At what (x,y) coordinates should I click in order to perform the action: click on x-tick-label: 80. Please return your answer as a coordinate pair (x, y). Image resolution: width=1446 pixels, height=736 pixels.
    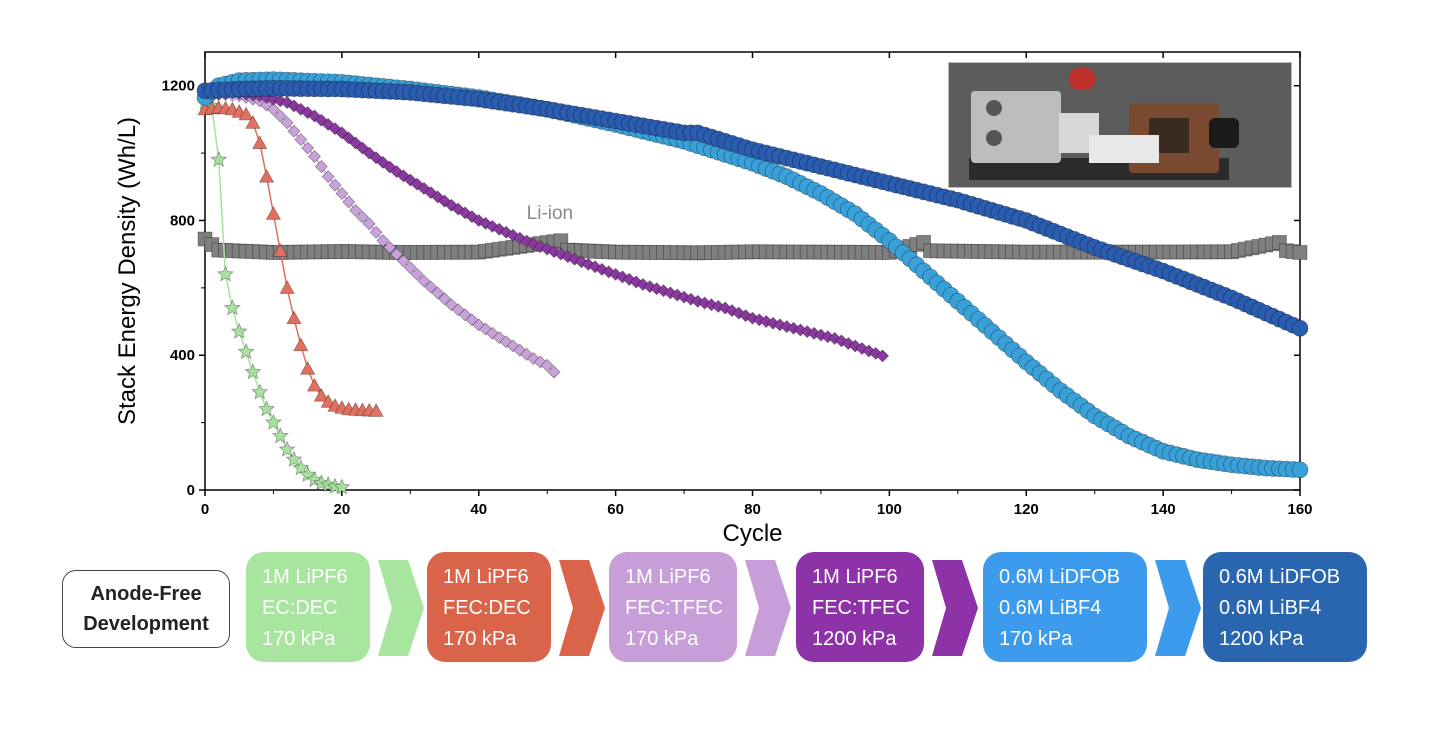
    Looking at the image, I should click on (752, 509).